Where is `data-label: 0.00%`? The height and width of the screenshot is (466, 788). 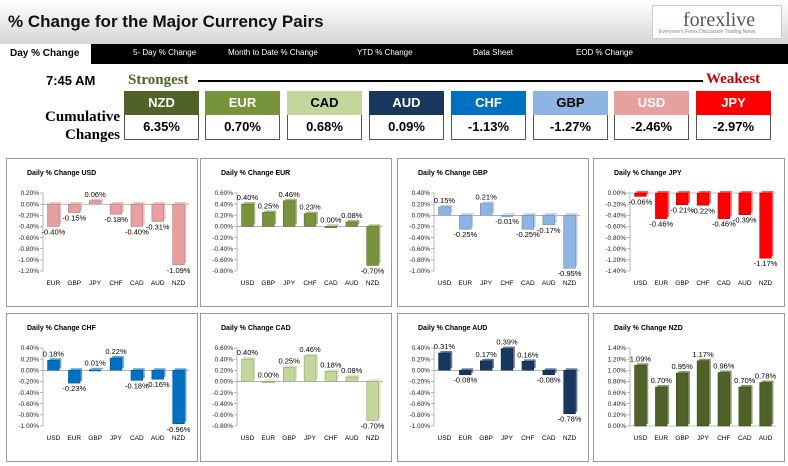 data-label: 0.00% is located at coordinates (269, 374).